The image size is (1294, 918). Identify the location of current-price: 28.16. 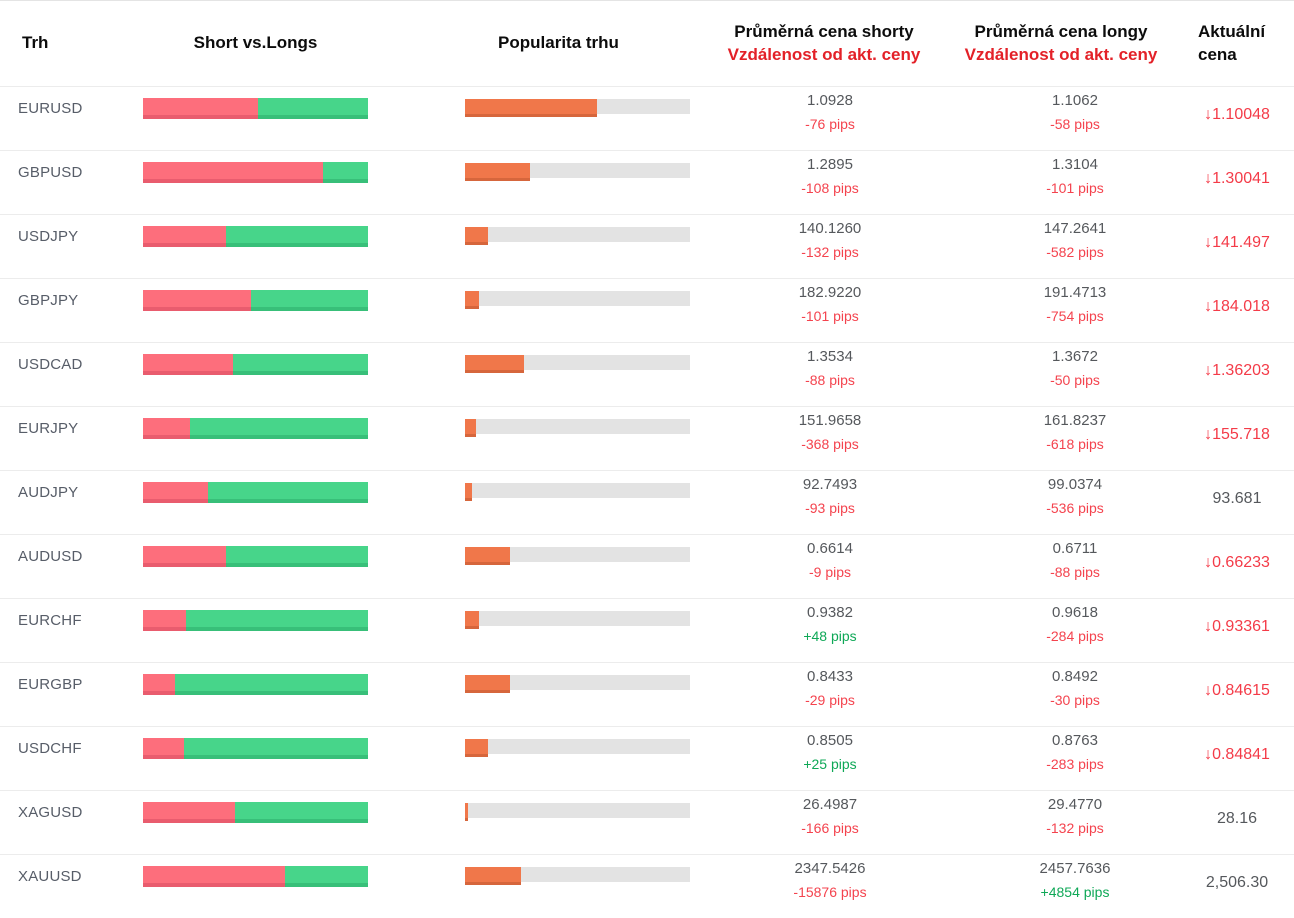
(1237, 818).